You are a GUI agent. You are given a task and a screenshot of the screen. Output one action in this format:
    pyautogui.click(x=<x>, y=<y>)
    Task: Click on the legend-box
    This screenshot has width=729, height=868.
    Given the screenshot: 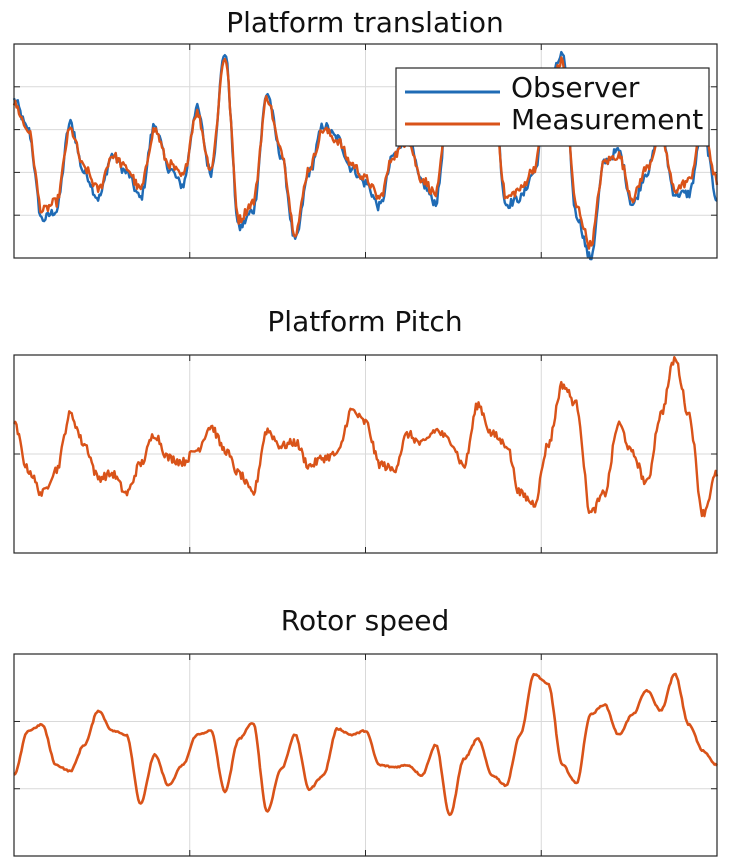 What is the action you would take?
    pyautogui.click(x=552, y=107)
    